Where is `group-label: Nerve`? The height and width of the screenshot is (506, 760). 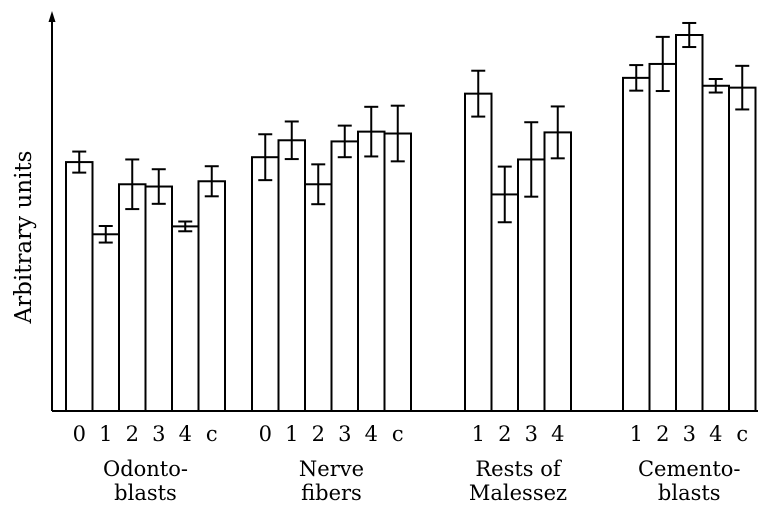 group-label: Nerve is located at coordinates (331, 469).